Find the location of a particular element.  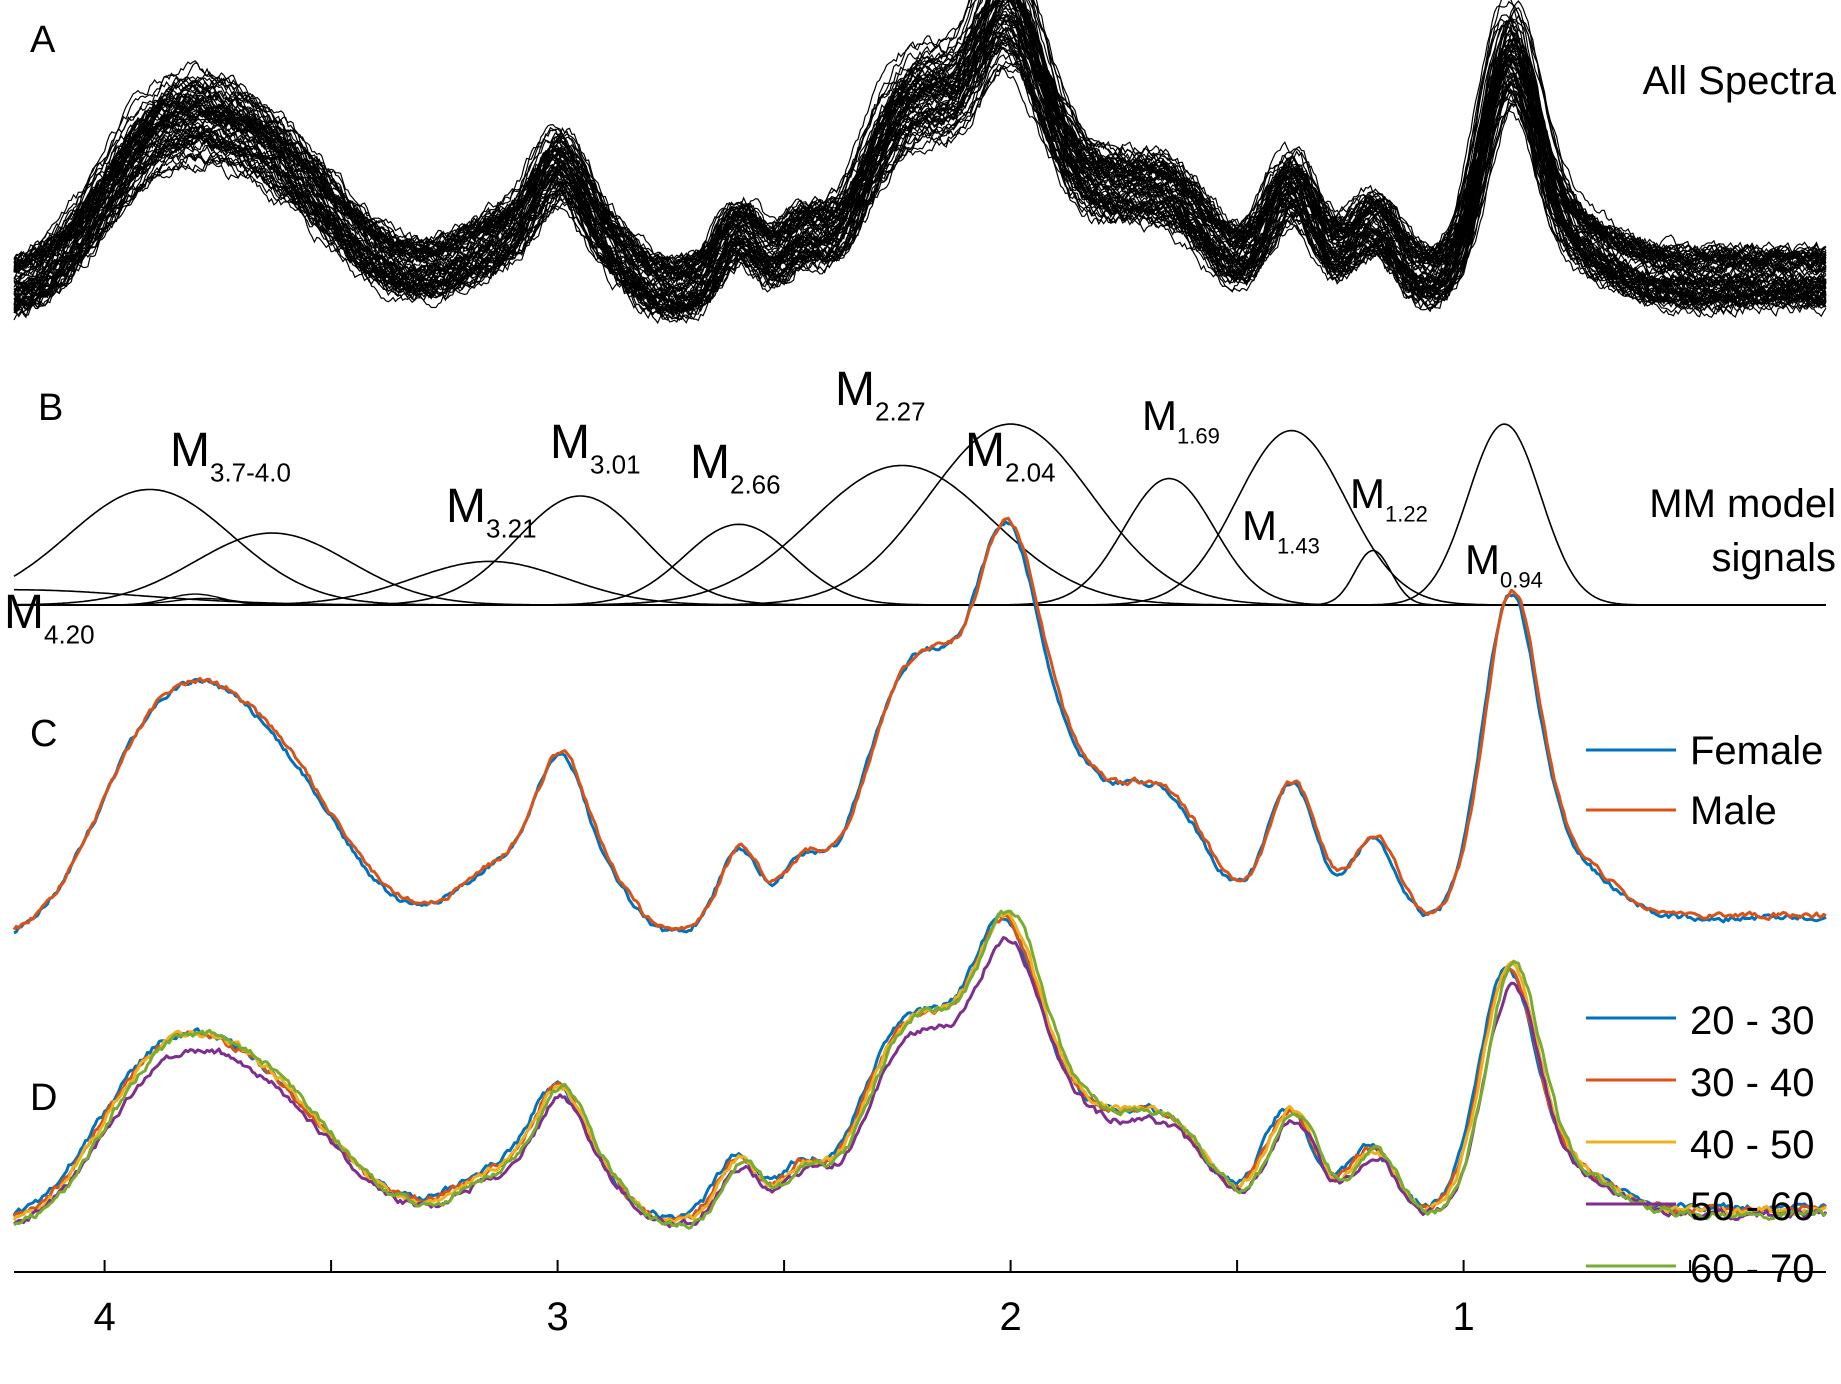

age-legend: 20 - 30 30 - 40 40 - 50 50 - 60 60 - 70 is located at coordinates (1700, 1145).